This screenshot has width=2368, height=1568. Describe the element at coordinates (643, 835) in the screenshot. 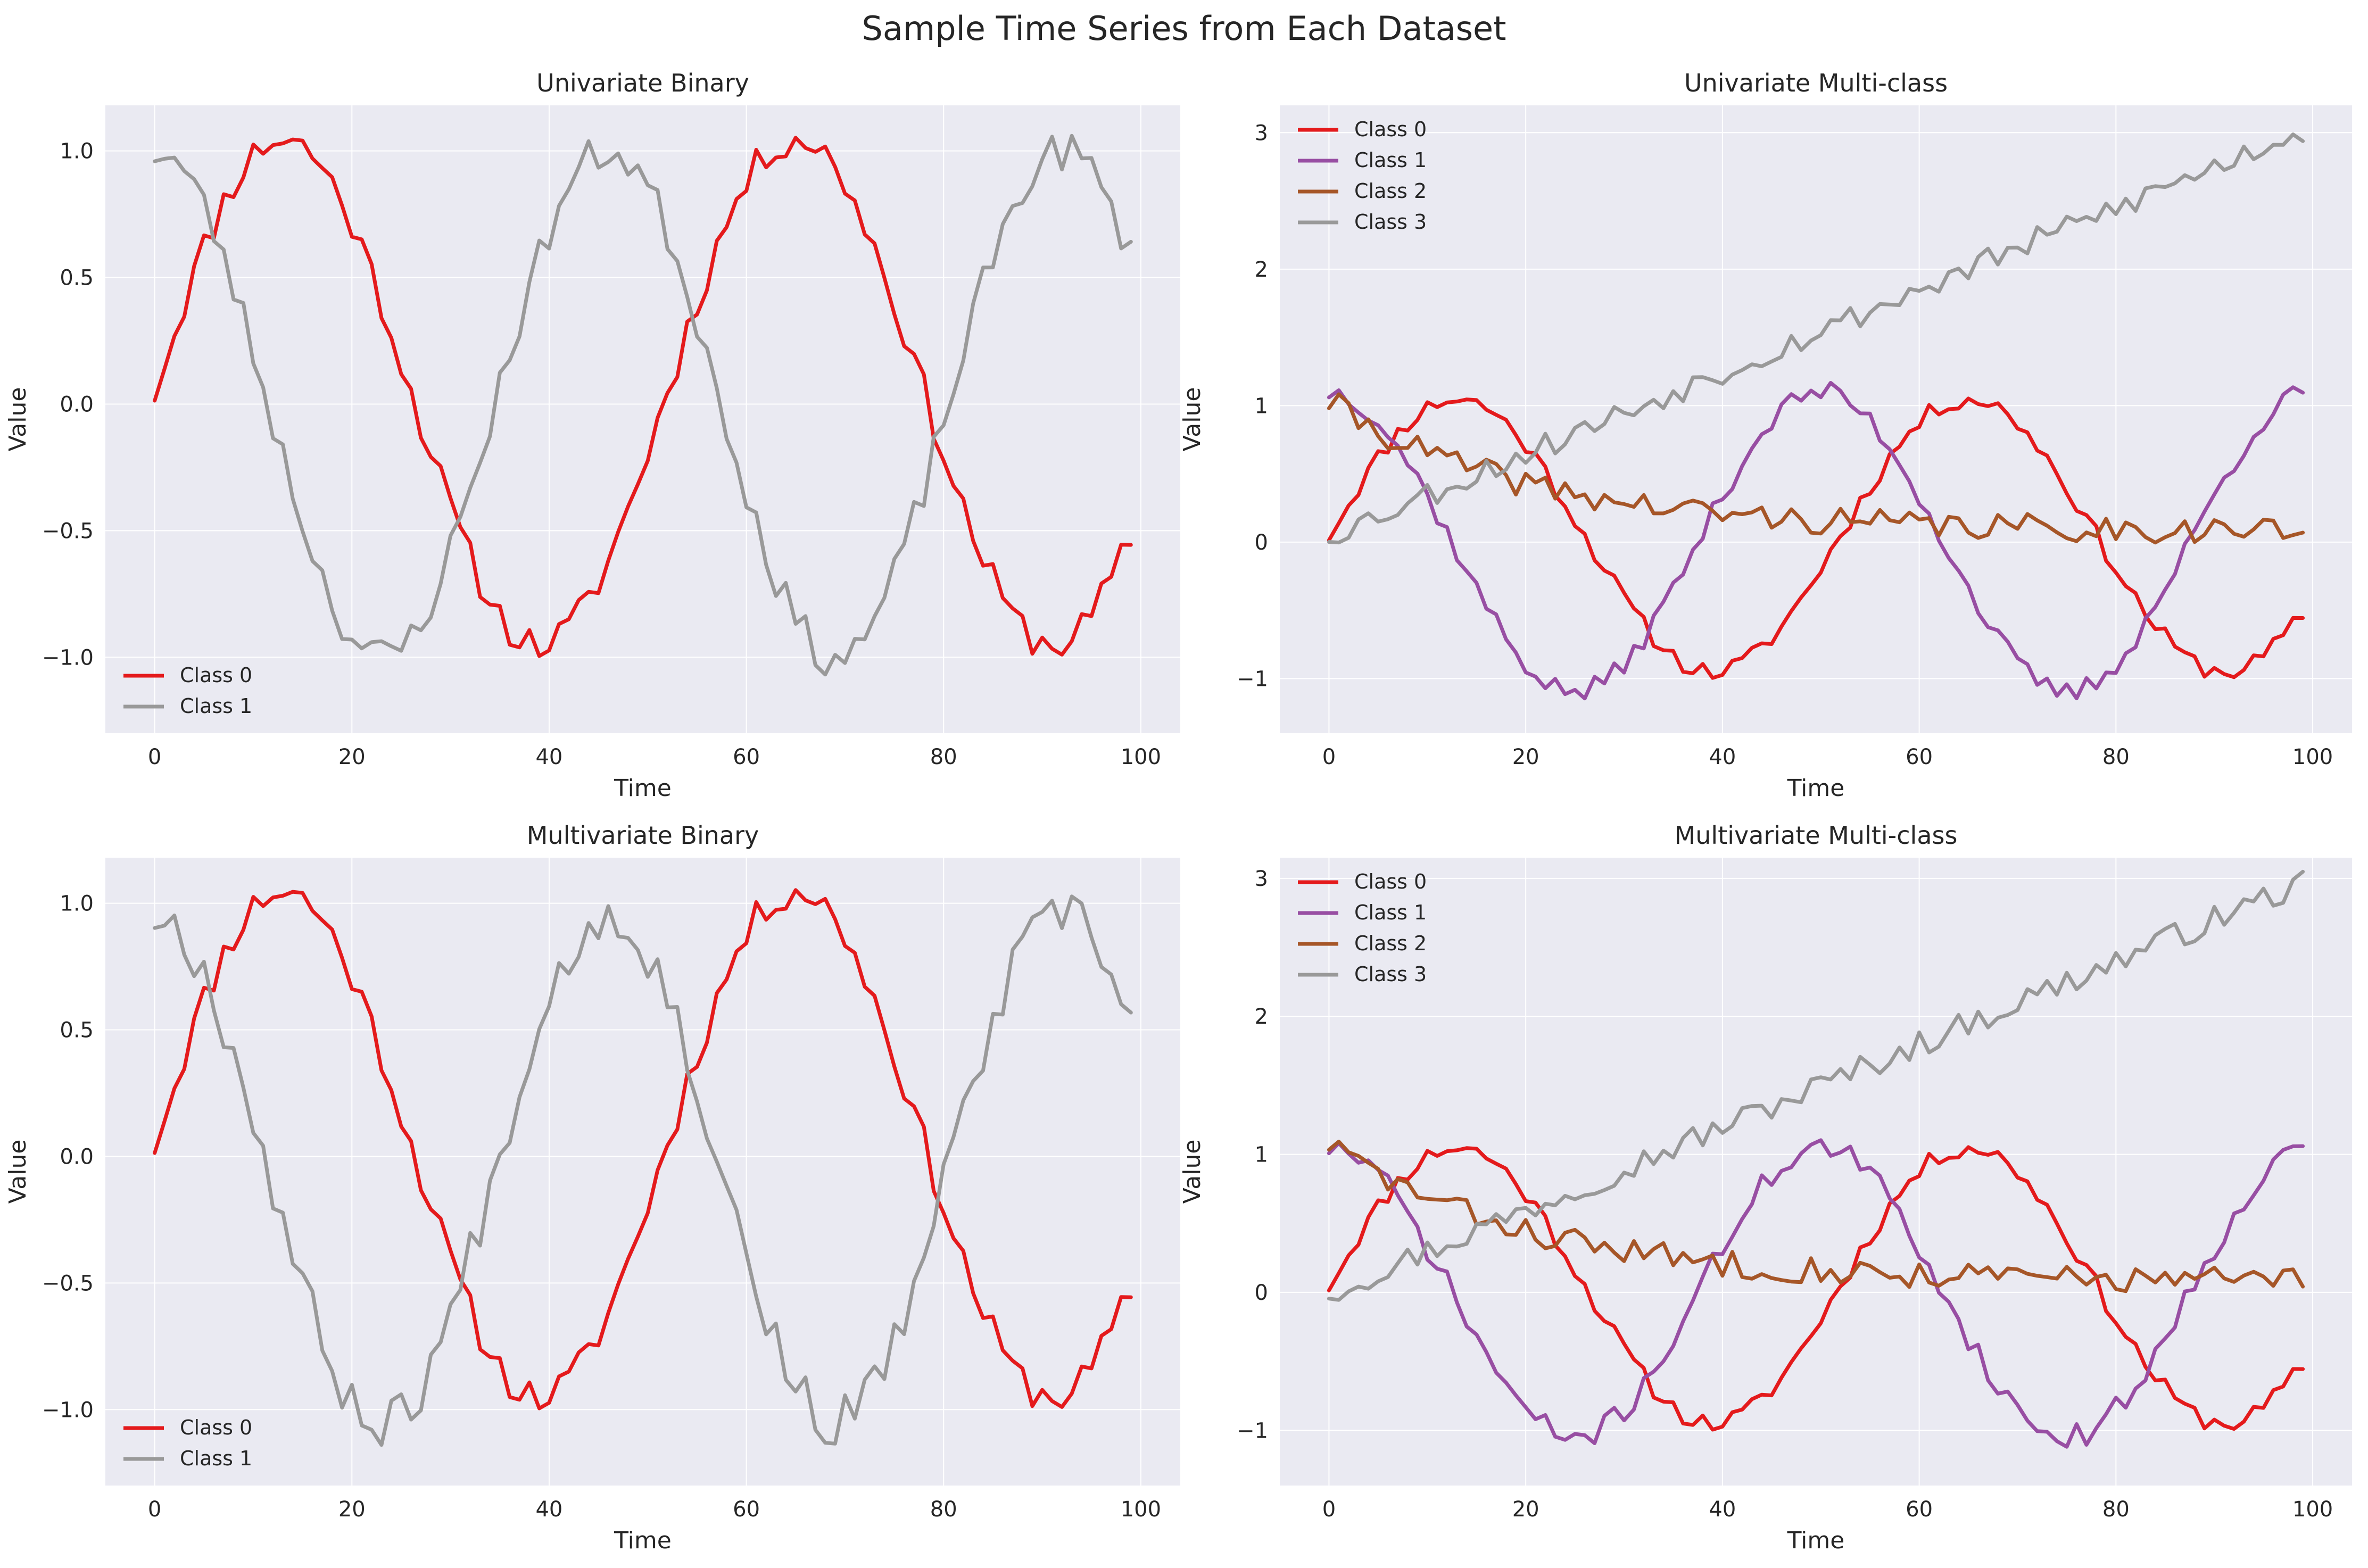

I see `panel-title: Multivariate Binary` at that location.